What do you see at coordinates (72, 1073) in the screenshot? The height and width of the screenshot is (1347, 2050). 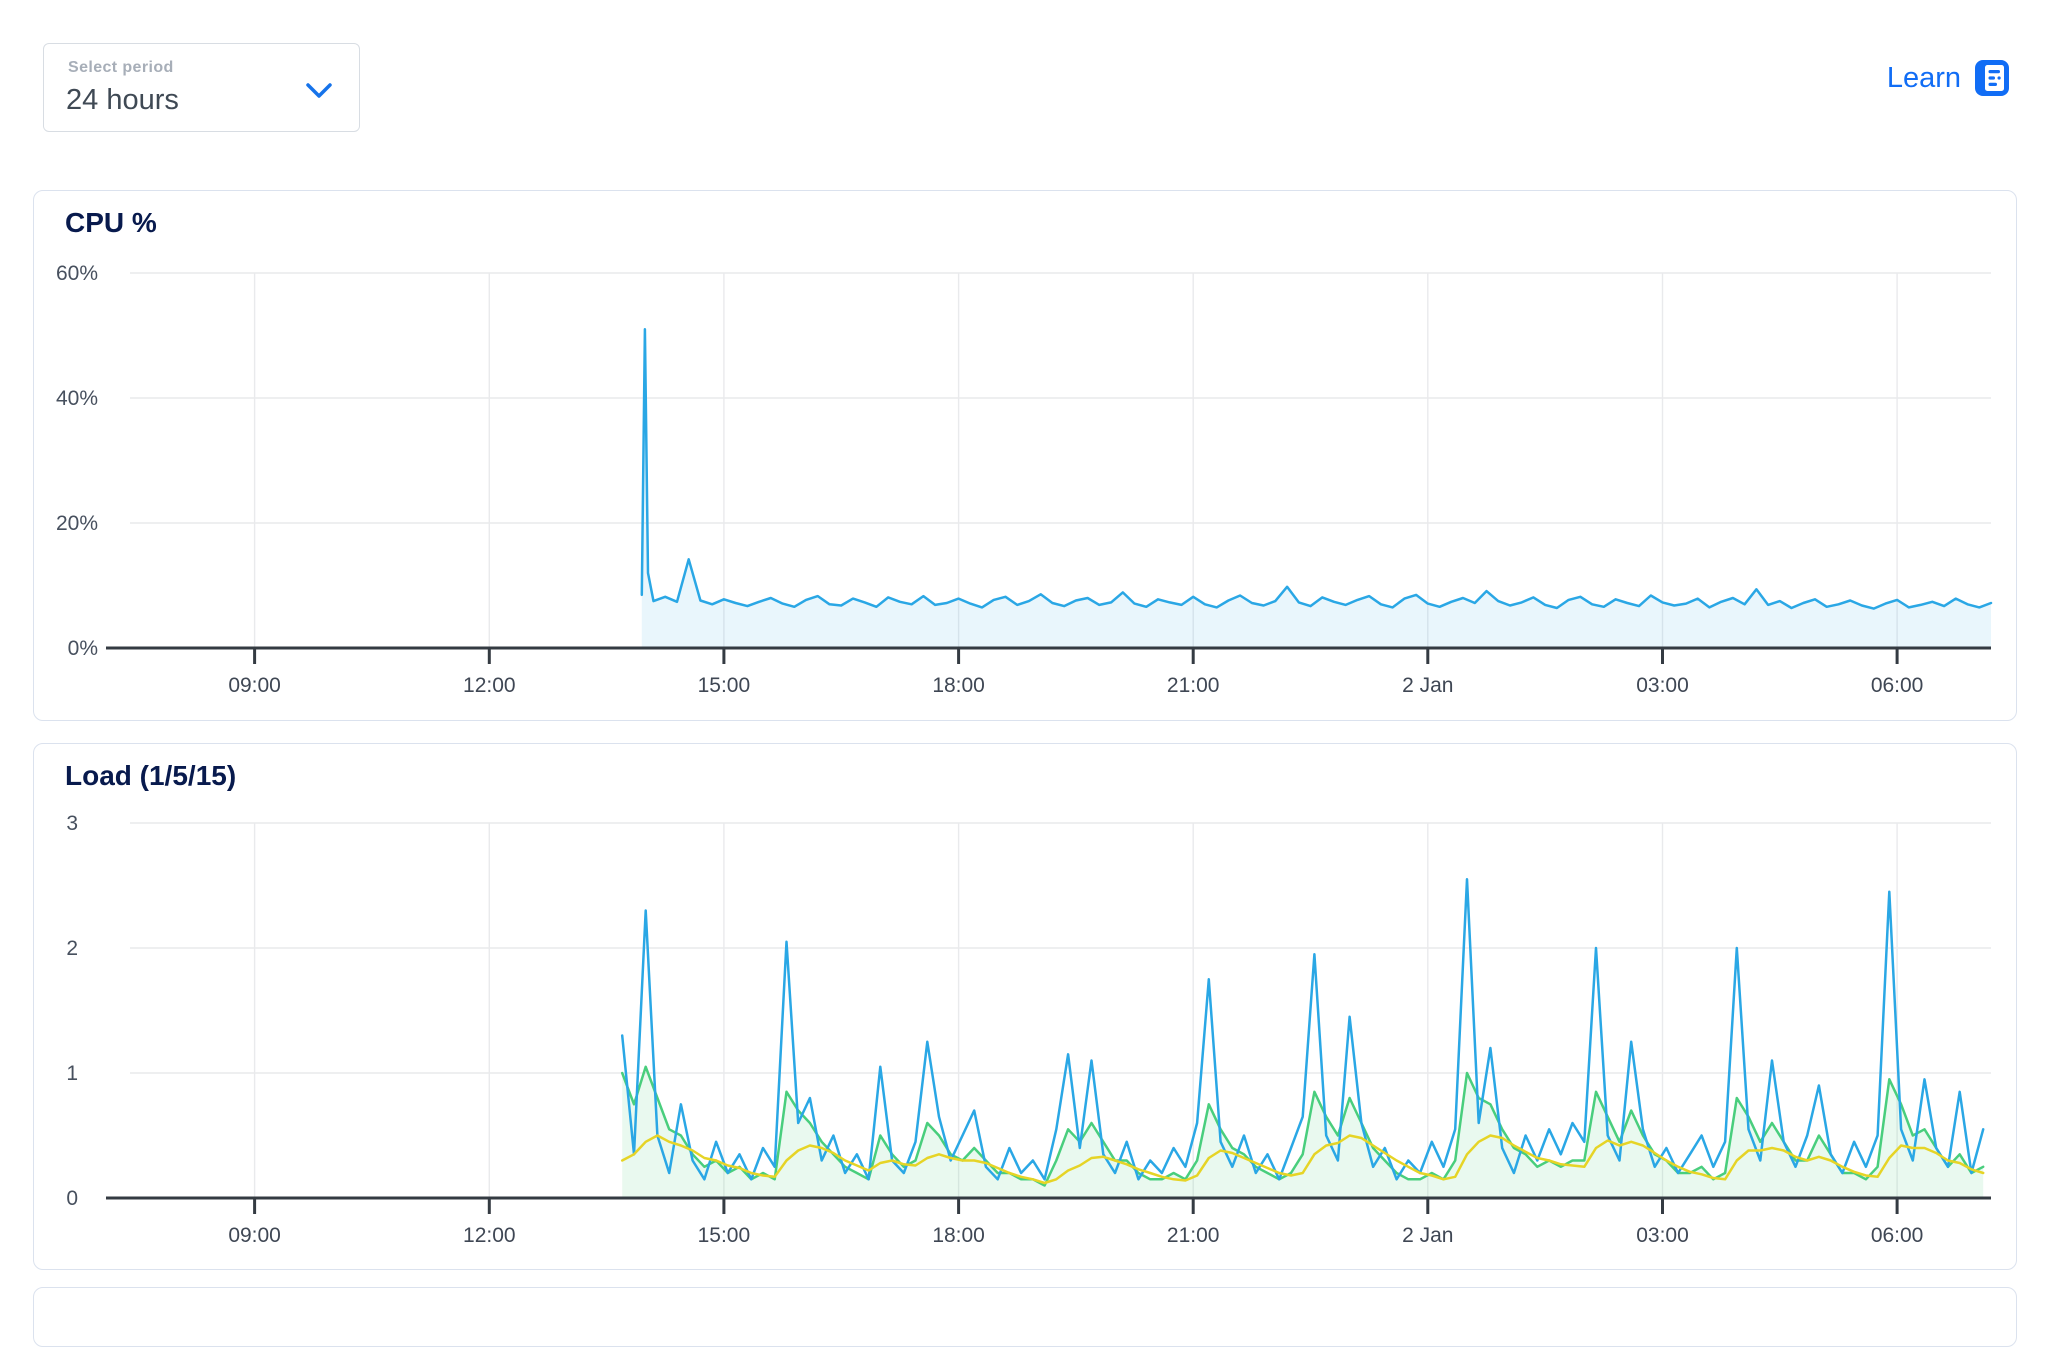 I see `svg-text: 1` at bounding box center [72, 1073].